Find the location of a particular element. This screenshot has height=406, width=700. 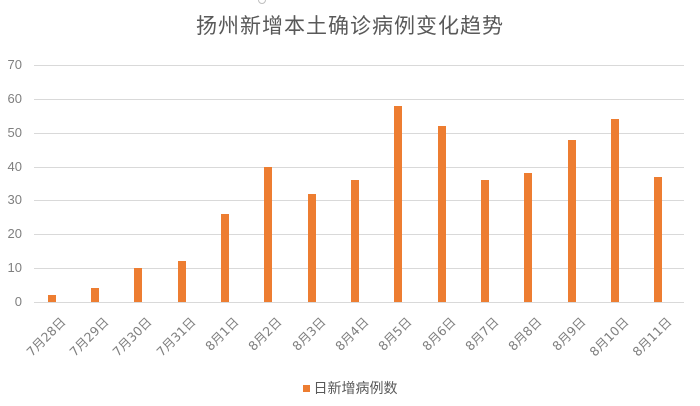

x-tick-label: 8月11日 is located at coordinates (652, 337).